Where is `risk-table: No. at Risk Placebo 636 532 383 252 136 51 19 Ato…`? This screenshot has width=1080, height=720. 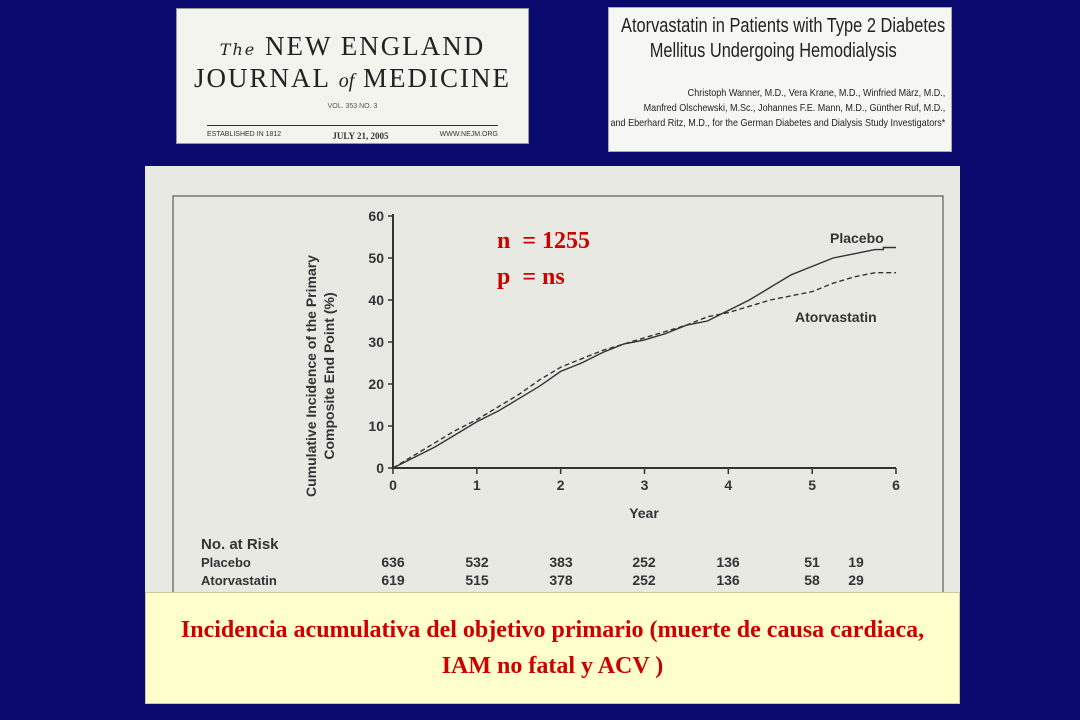 risk-table: No. at Risk Placebo 636 532 383 252 136 51 19 Ato… is located at coordinates (532, 562).